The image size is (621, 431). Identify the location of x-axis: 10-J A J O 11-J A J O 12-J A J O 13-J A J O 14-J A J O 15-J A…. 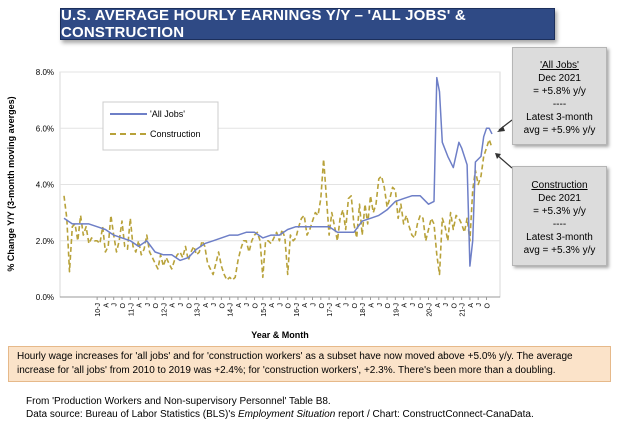
(293, 307).